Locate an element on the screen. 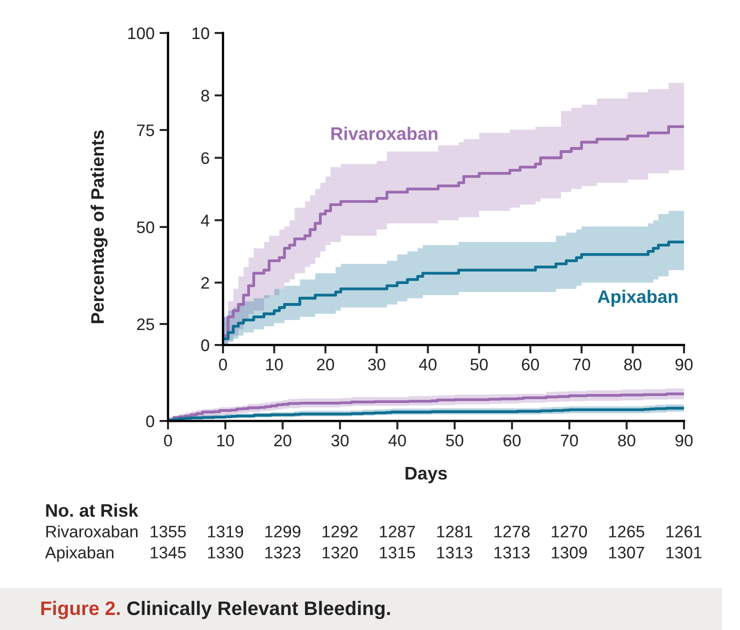  text: 1261 is located at coordinates (684, 532).